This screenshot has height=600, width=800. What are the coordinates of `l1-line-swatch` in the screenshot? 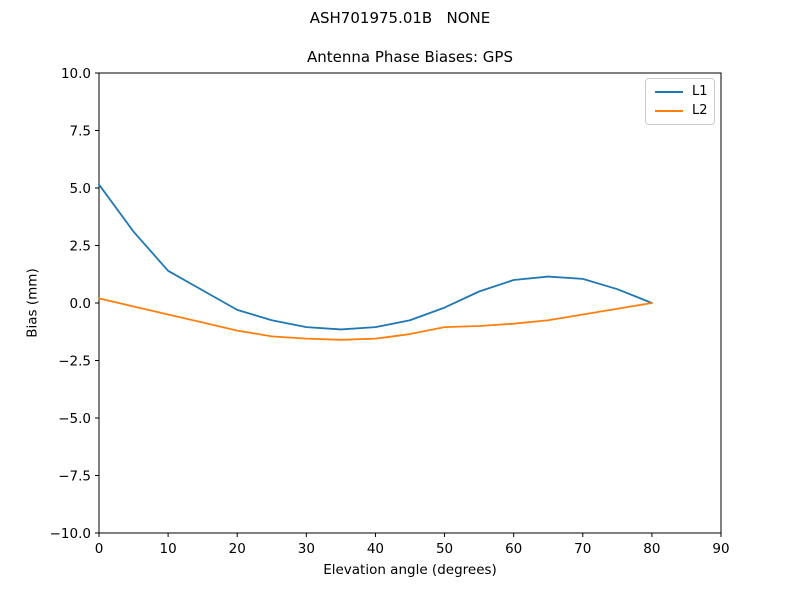 It's located at (669, 92).